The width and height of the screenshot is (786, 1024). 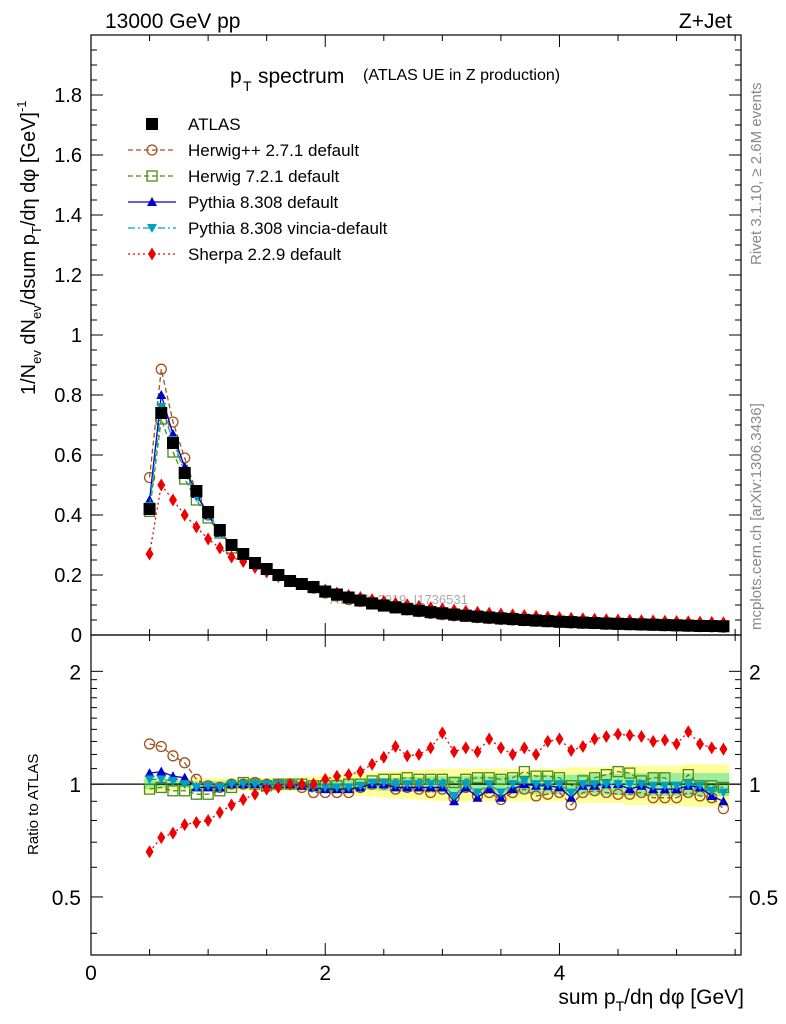 I want to click on svg-text:1/Nev dNev/dsum pT/dη dφ [GeV: 1/Nev dNev/dsum pT/dη dφ [GeV]-1, so click(x=29, y=247).